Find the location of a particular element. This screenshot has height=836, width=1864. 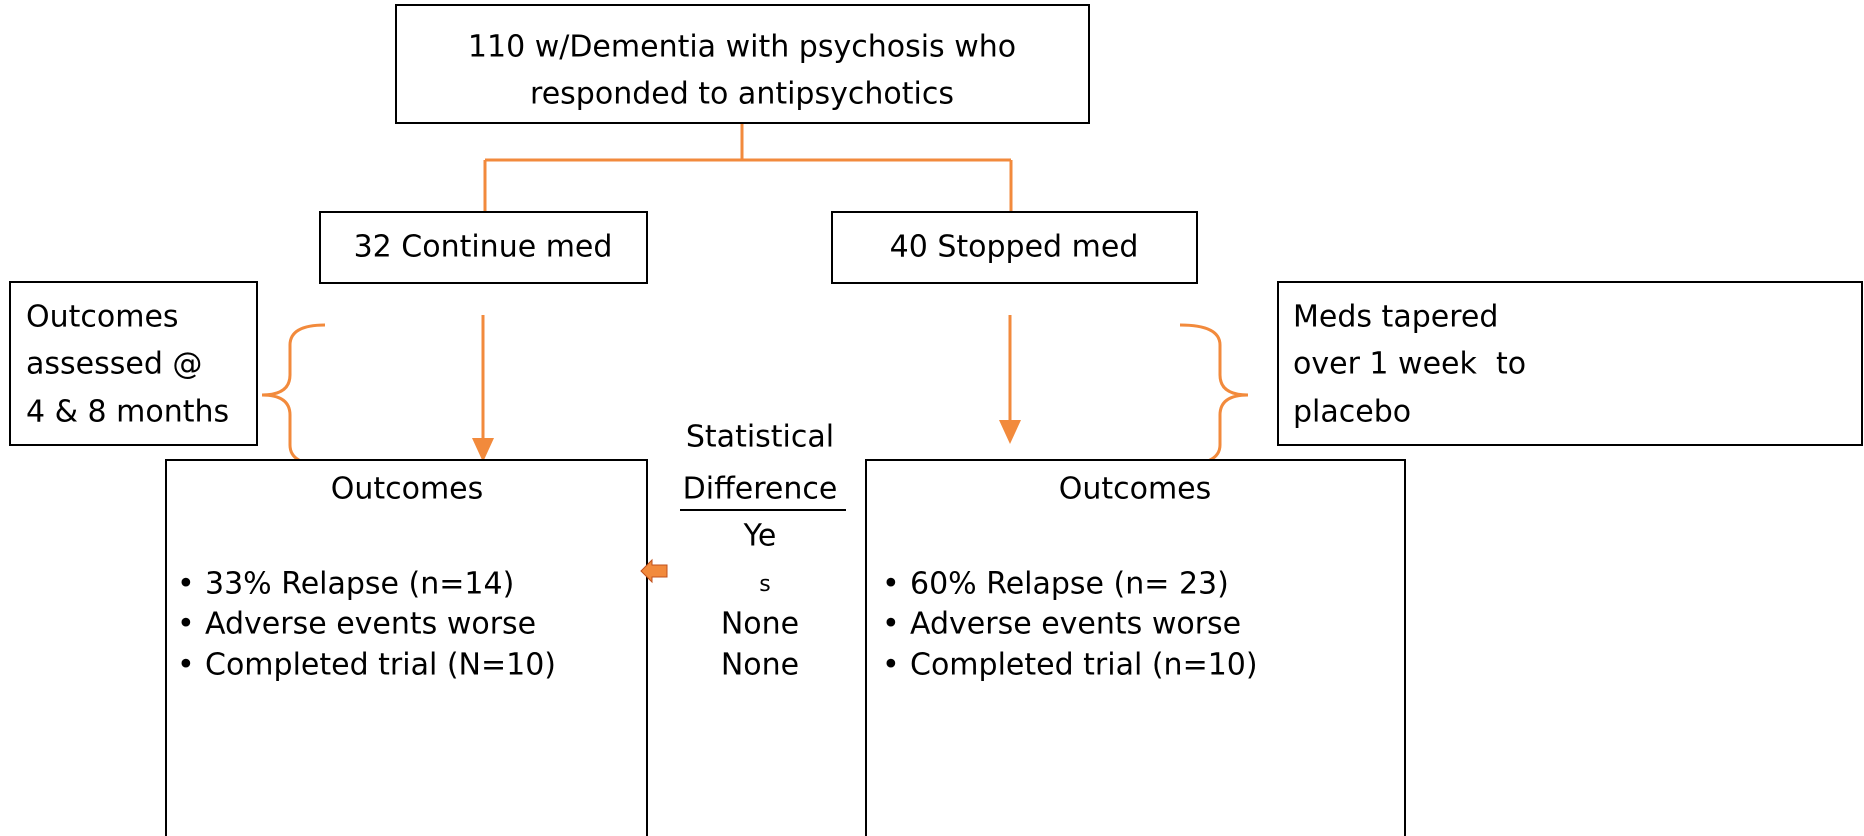

connector is located at coordinates (748, 167).